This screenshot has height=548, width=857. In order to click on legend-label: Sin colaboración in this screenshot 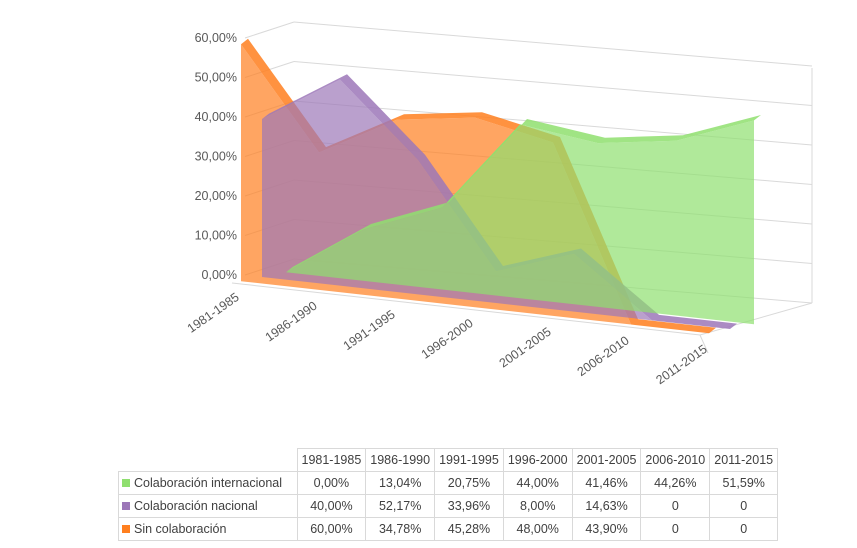, I will do `click(180, 528)`.